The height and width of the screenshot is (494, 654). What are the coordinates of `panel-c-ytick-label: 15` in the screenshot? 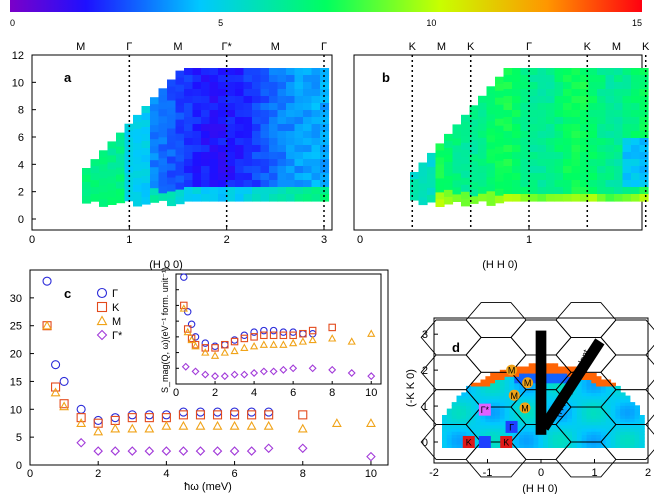 It's located at (16, 382).